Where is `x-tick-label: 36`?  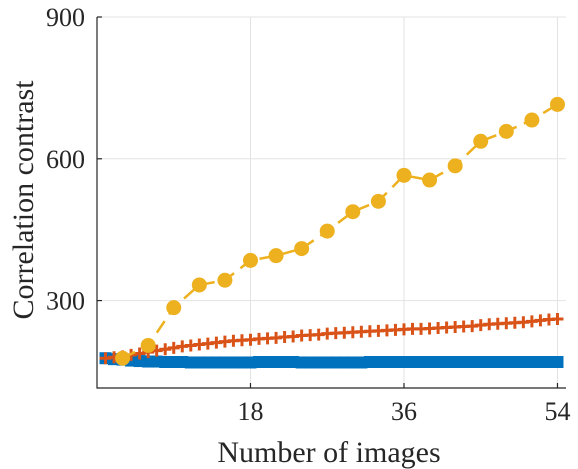 x-tick-label: 36 is located at coordinates (404, 411).